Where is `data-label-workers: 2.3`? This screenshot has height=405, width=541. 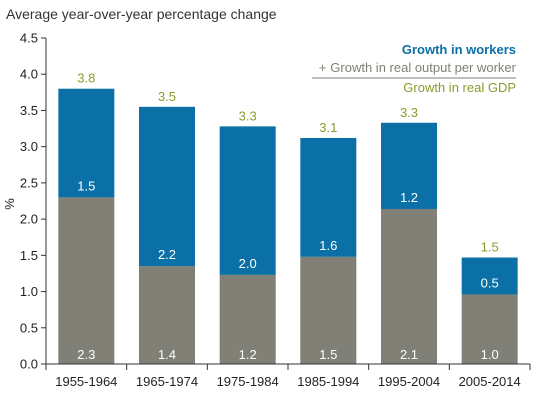
data-label-workers: 2.3 is located at coordinates (86, 354).